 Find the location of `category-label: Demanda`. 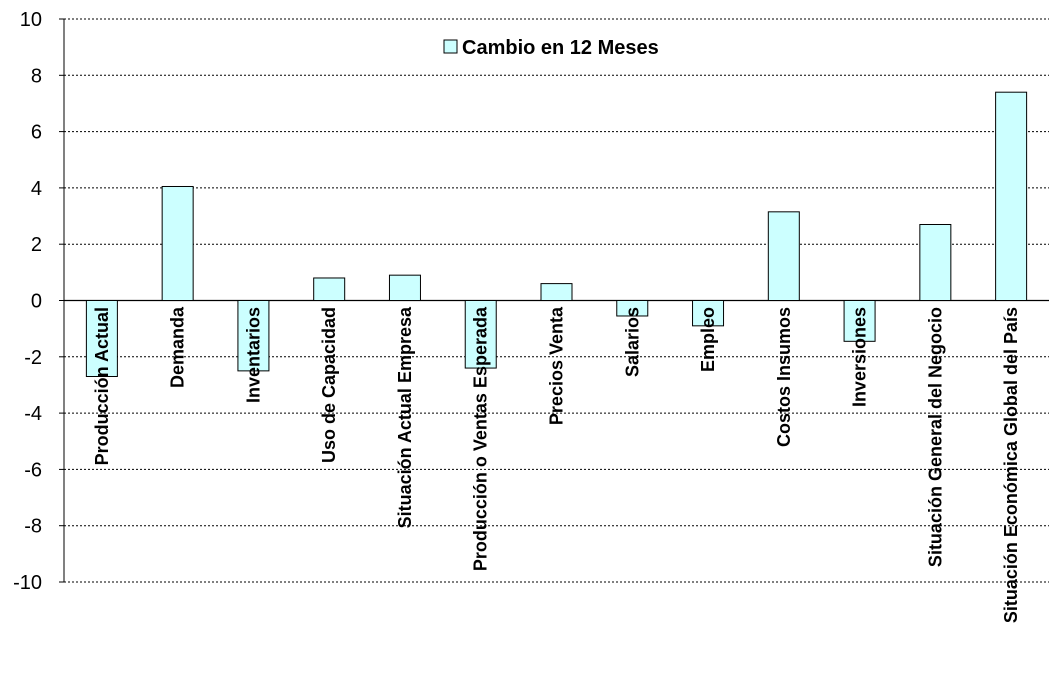

category-label: Demanda is located at coordinates (178, 347).